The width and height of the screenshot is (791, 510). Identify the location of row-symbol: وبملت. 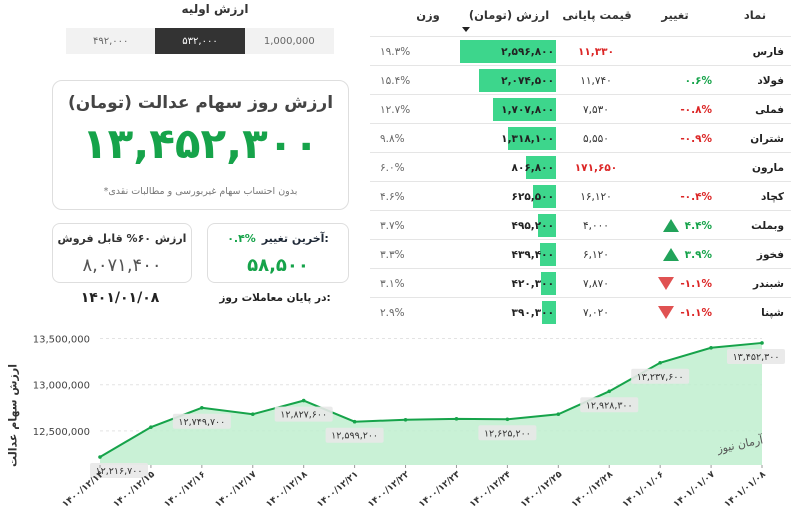
(767, 225).